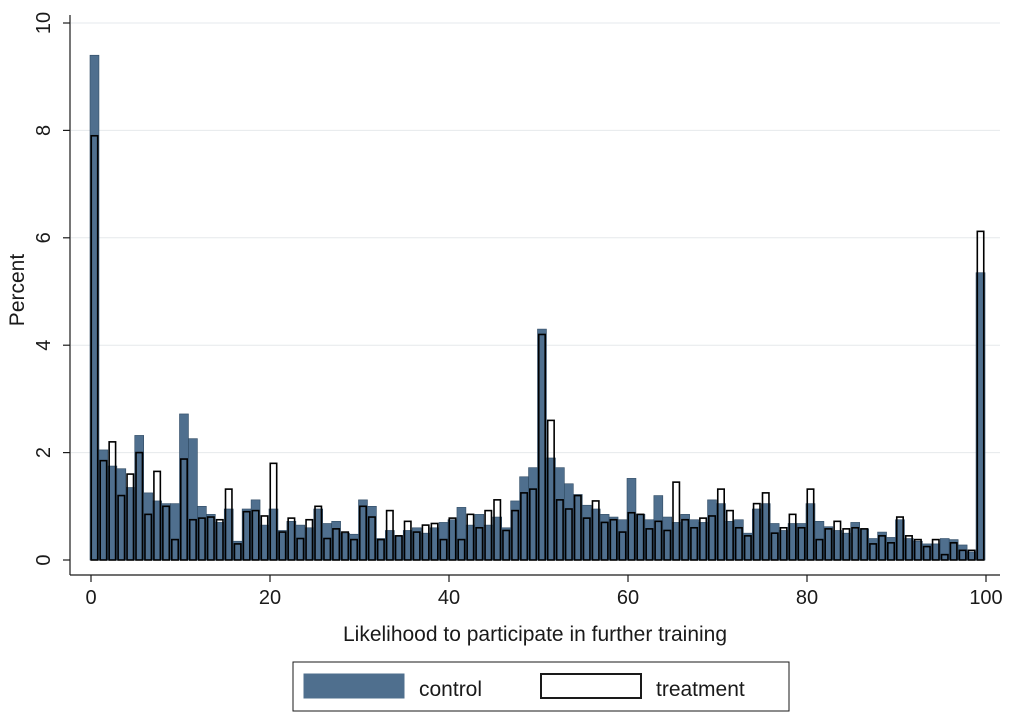 The width and height of the screenshot is (1009, 713). I want to click on x-ticks: 0 20 40 60 80 100, so click(544, 592).